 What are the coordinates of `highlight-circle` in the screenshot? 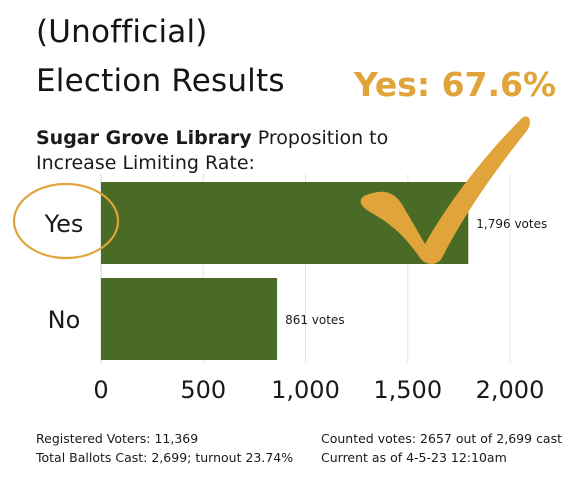 It's located at (66, 221).